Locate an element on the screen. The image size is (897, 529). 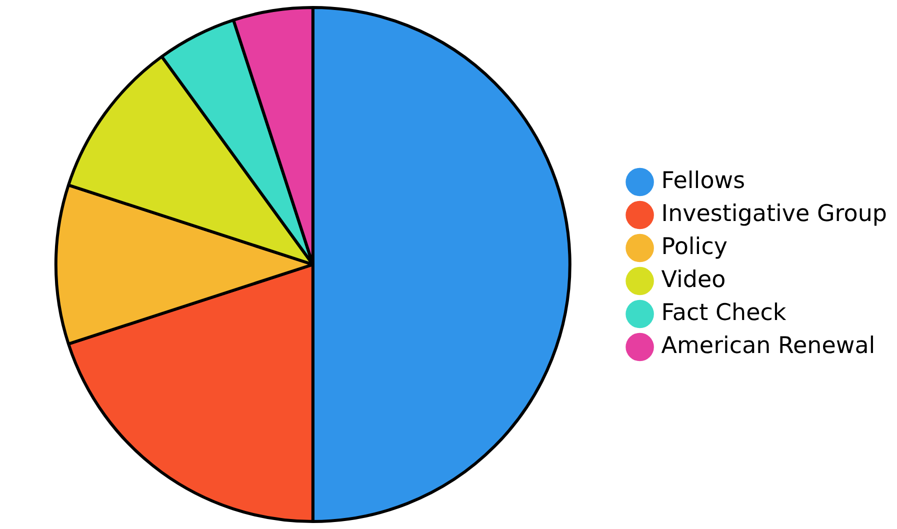
legend-label: Fact Check is located at coordinates (724, 313).